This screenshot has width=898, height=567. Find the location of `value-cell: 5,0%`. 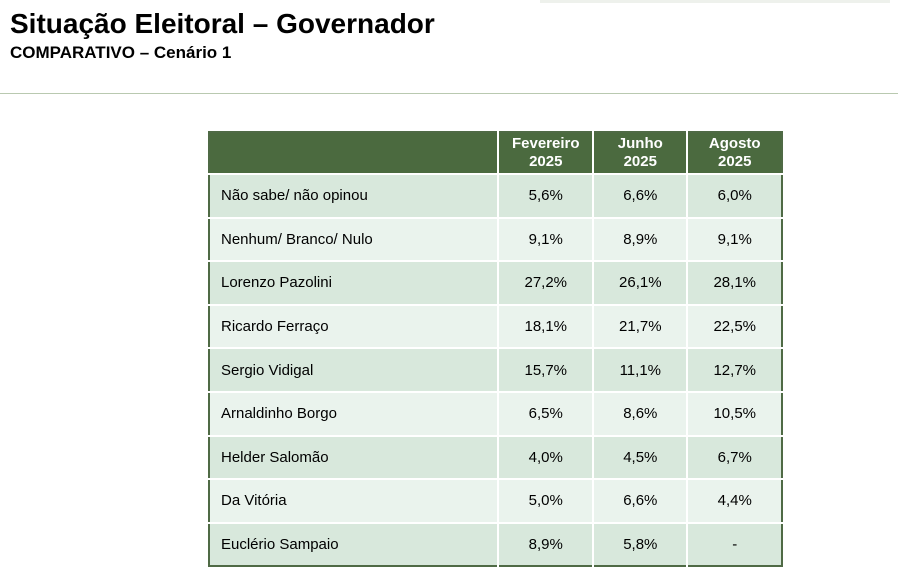

value-cell: 5,0% is located at coordinates (546, 500).